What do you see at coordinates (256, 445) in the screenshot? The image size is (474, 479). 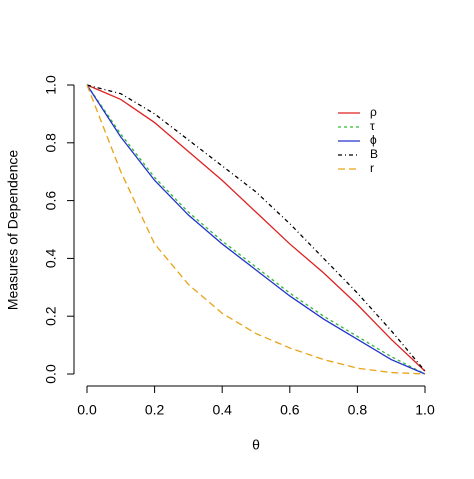 I see `x-axis-label: θ` at bounding box center [256, 445].